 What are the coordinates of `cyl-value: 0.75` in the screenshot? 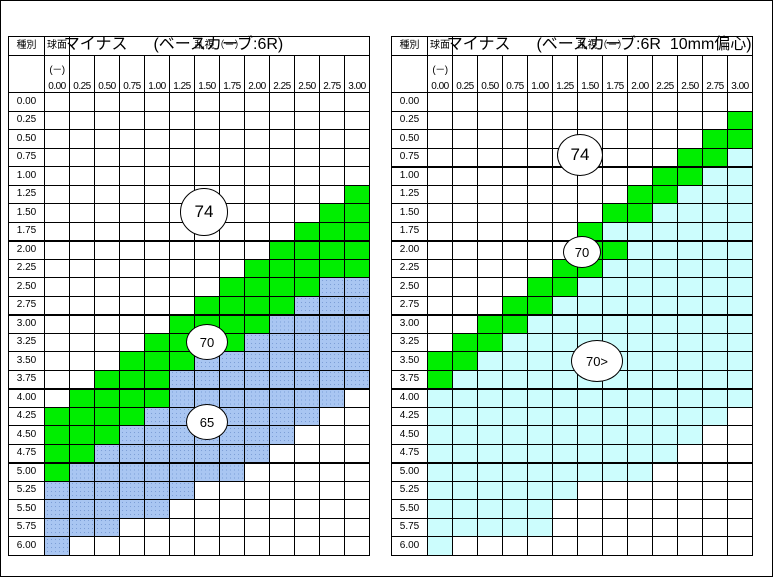 It's located at (515, 74).